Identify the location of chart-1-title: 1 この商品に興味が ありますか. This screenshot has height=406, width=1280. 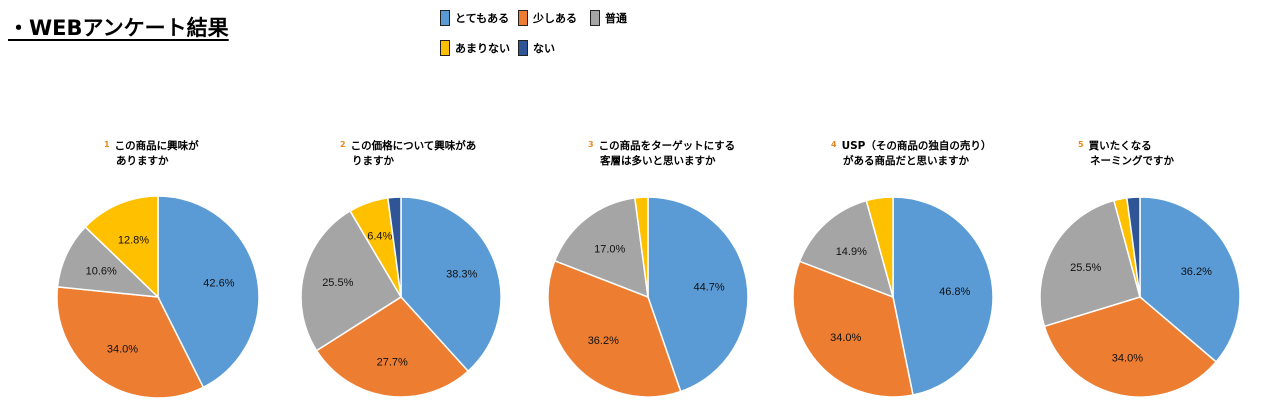
(151, 153).